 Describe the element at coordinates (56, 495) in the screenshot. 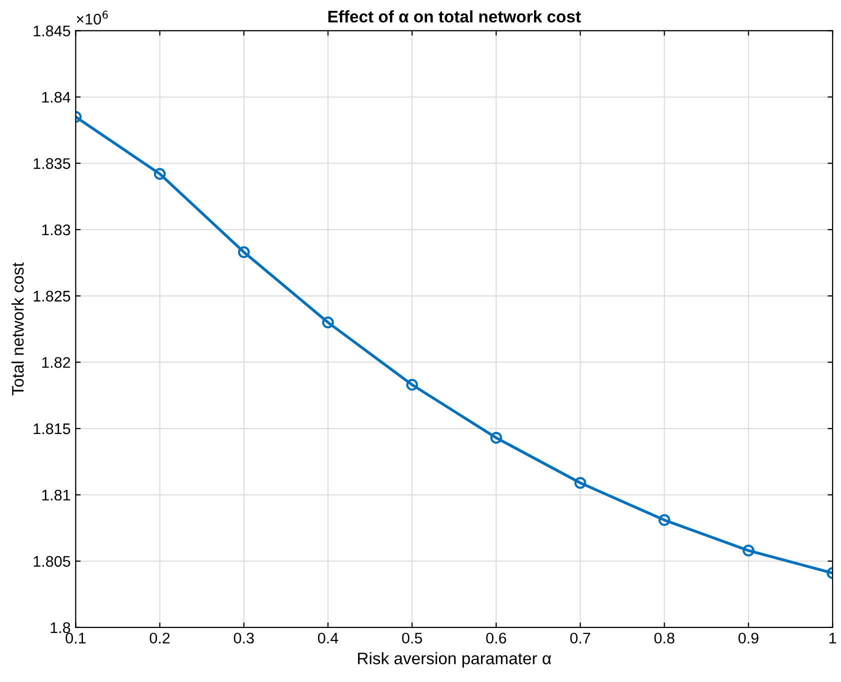

I see `y-tick-label: 1.81` at that location.